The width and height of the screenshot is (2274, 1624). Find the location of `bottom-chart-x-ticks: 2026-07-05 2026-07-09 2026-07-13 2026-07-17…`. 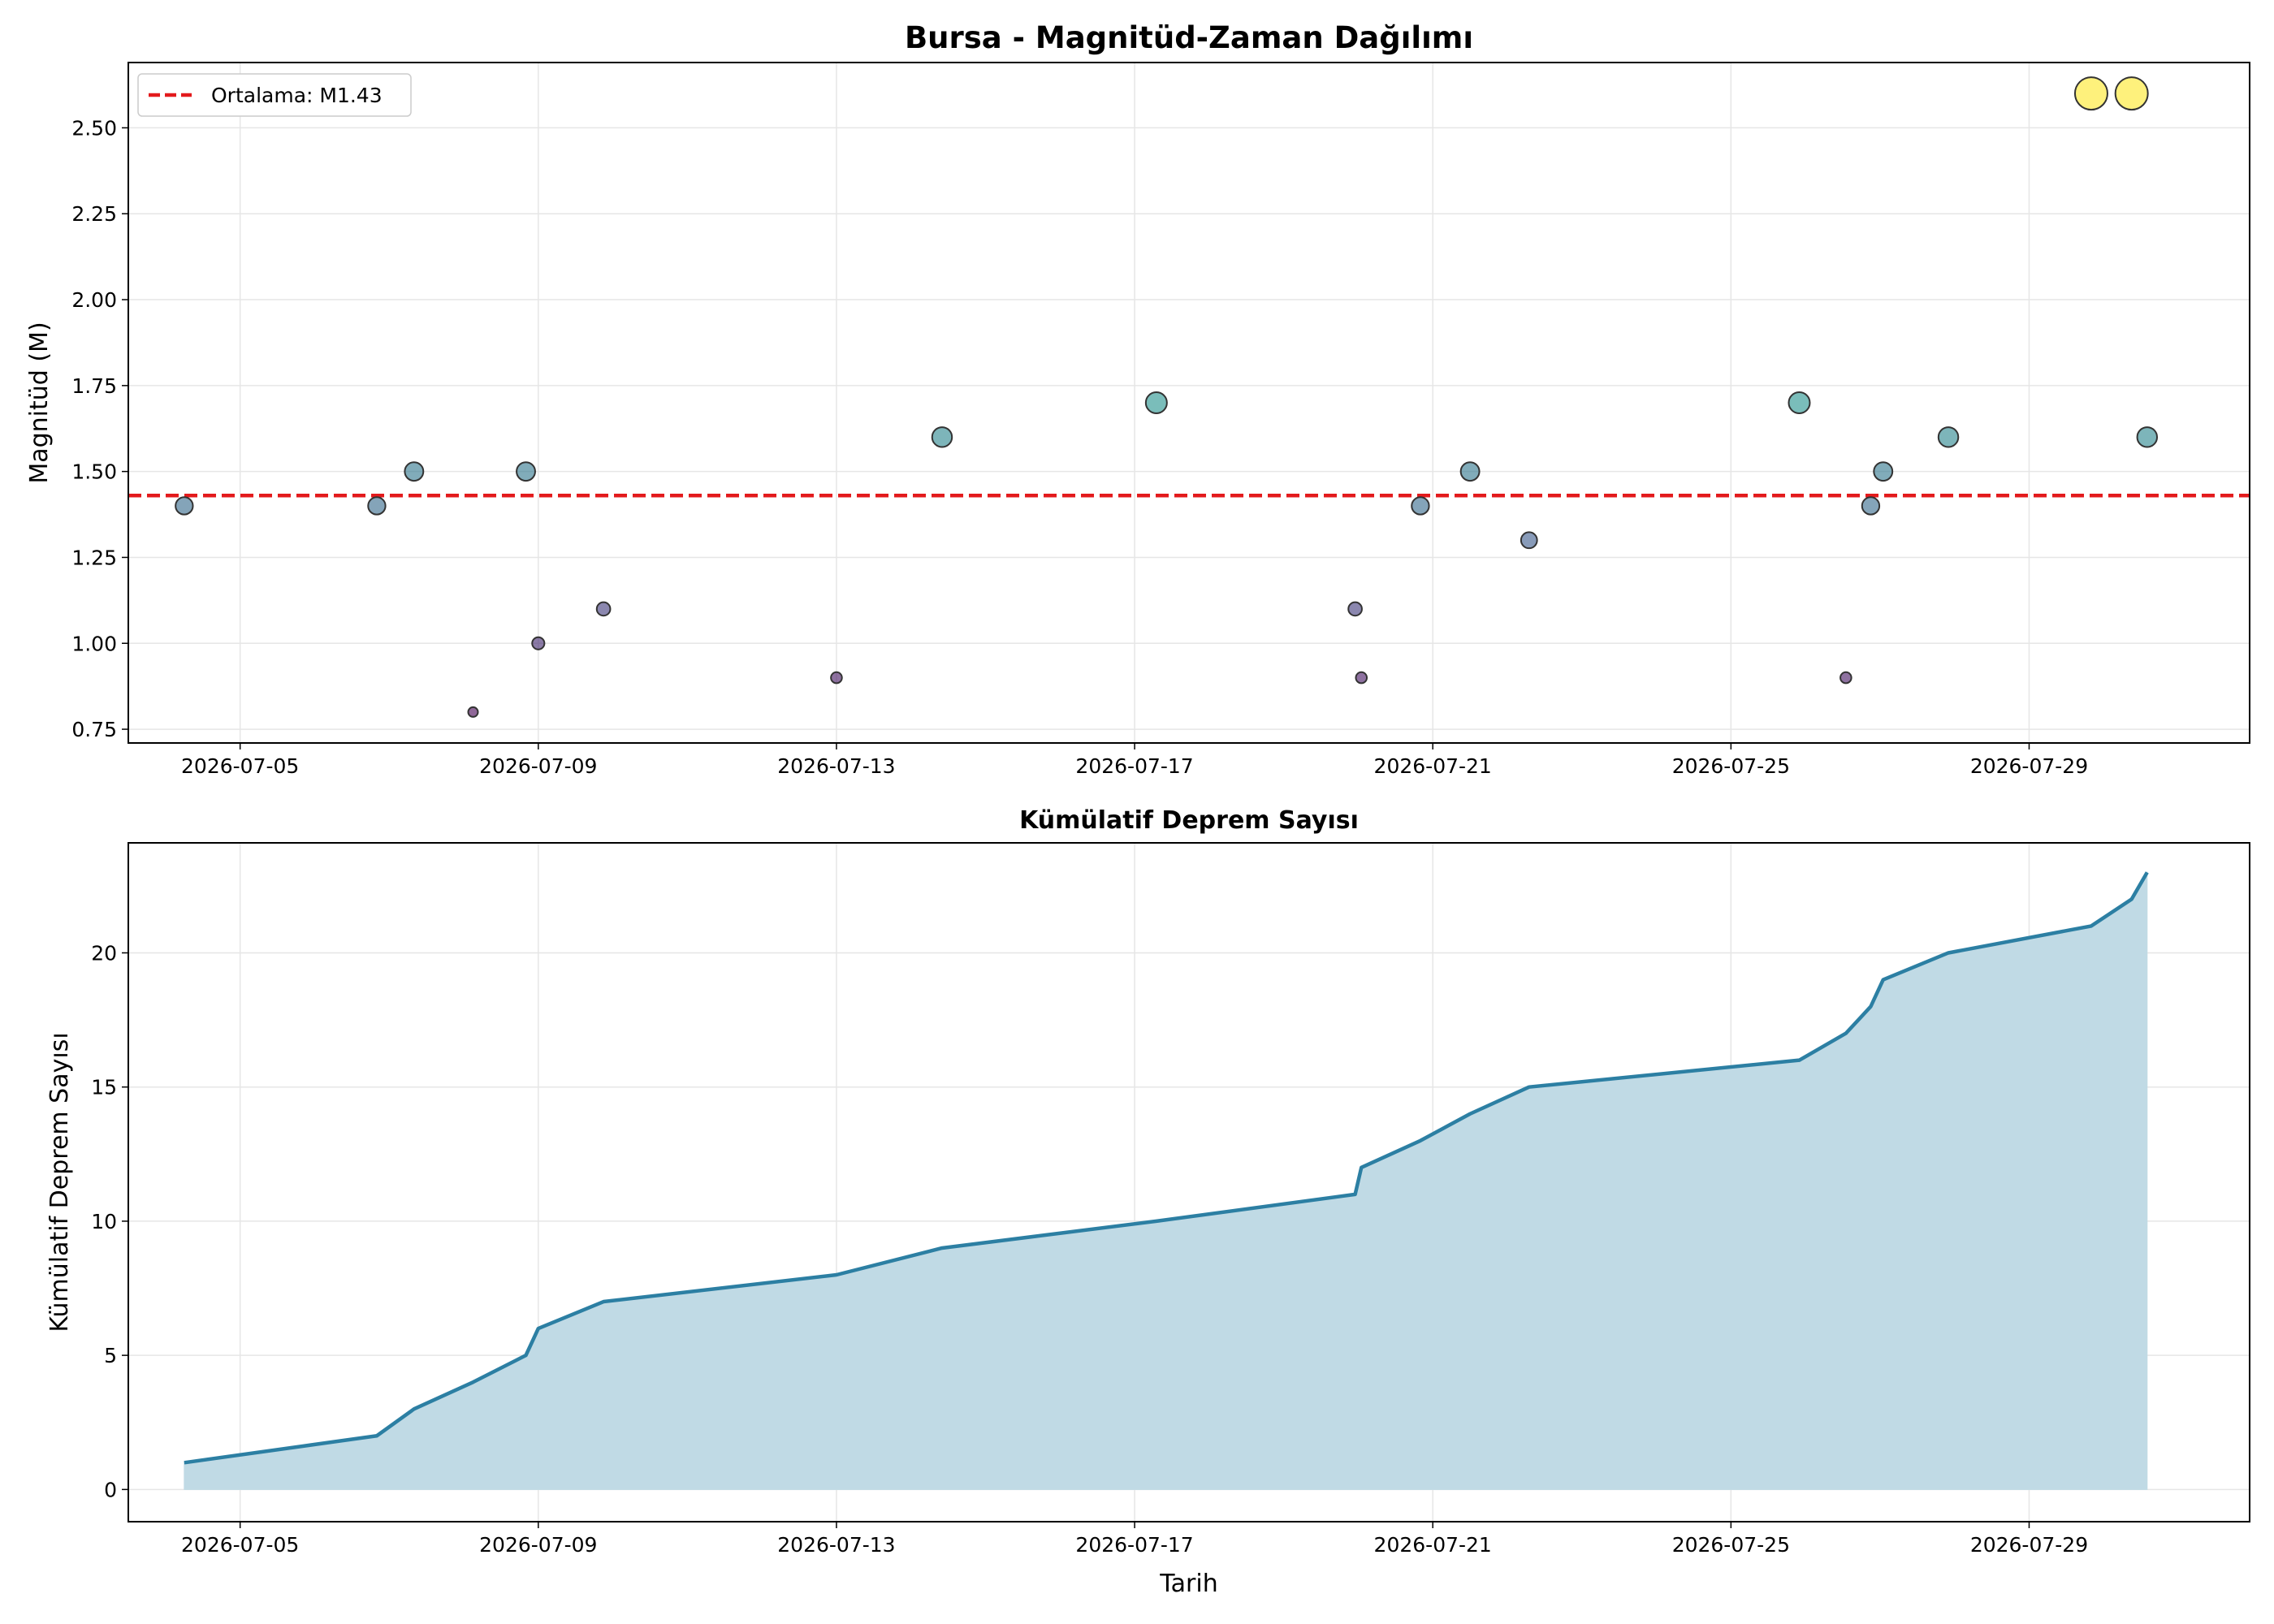

bottom-chart-x-ticks: 2026-07-05 2026-07-09 2026-07-13 2026-07-17… is located at coordinates (1134, 1540).